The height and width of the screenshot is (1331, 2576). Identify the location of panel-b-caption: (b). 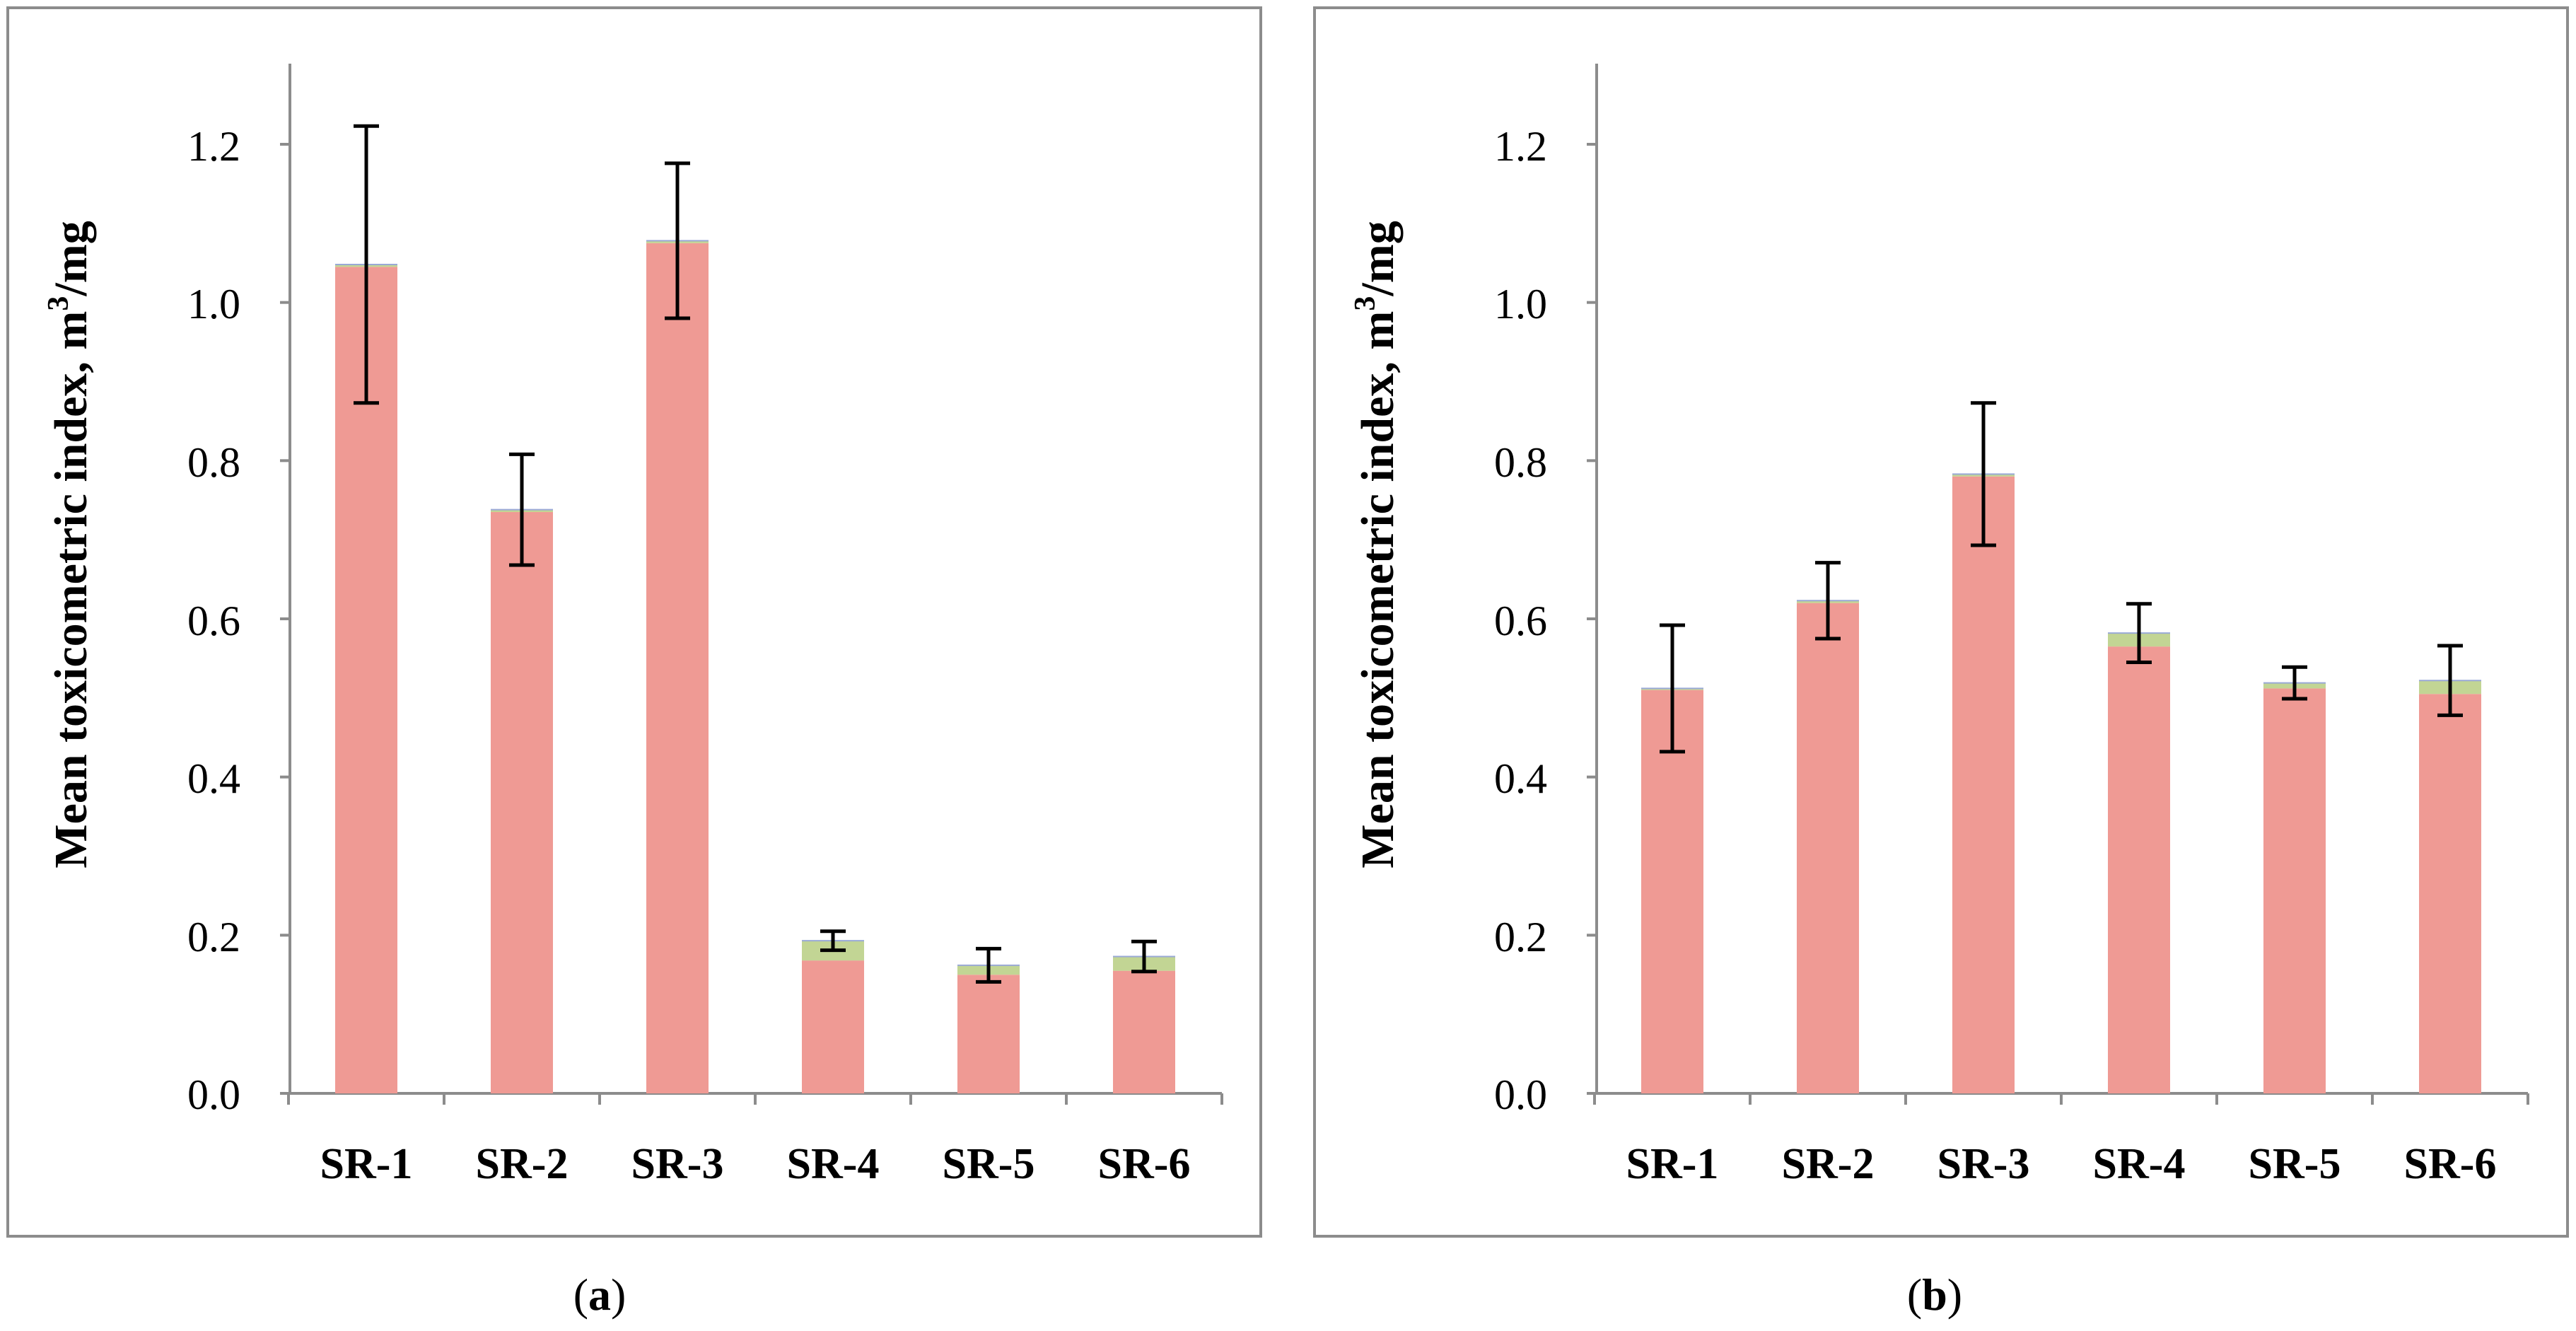
(1934, 1294).